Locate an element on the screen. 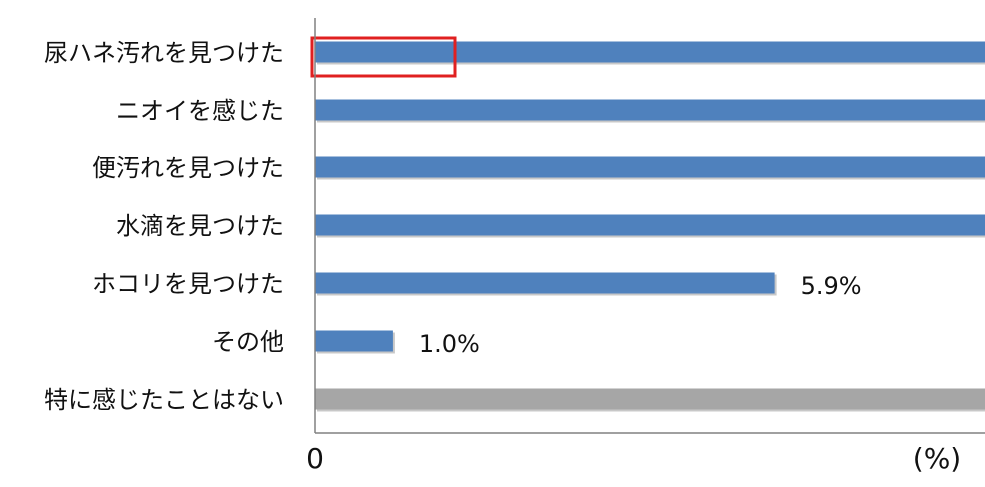  x-tick-label: 0 is located at coordinates (315, 458).